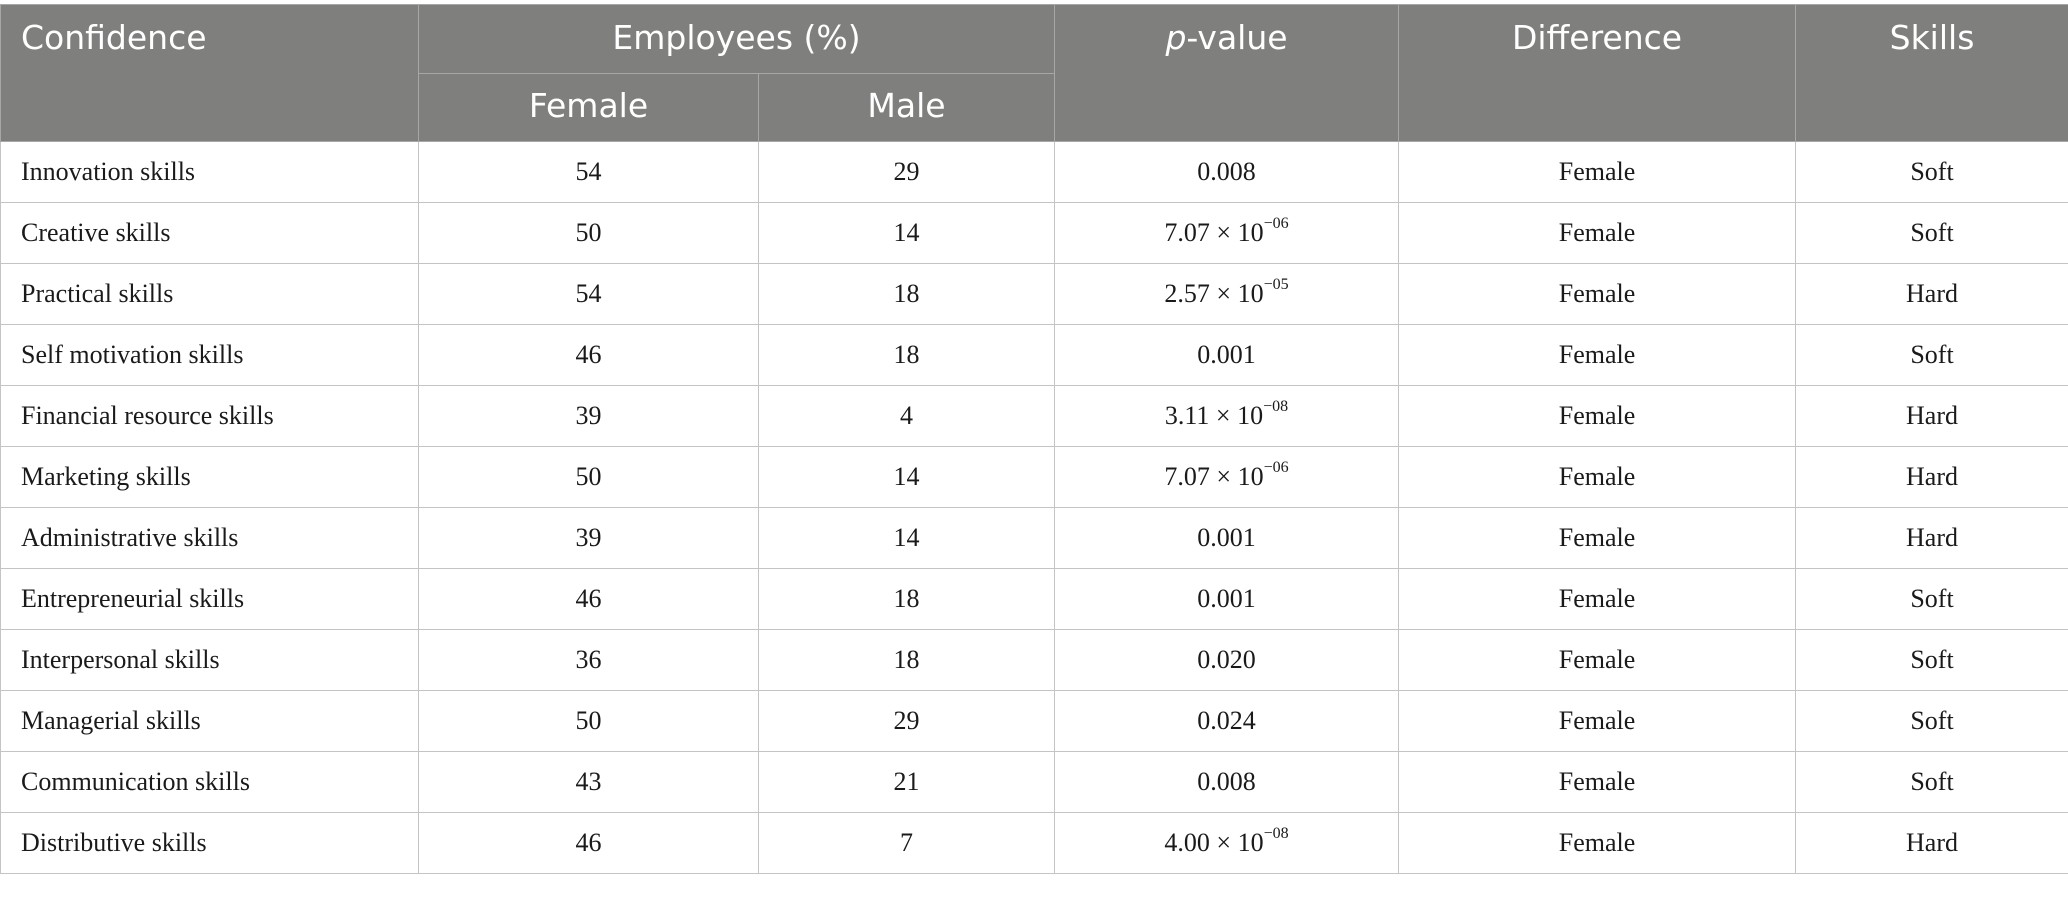  I want to click on header-male: Male, so click(906, 107).